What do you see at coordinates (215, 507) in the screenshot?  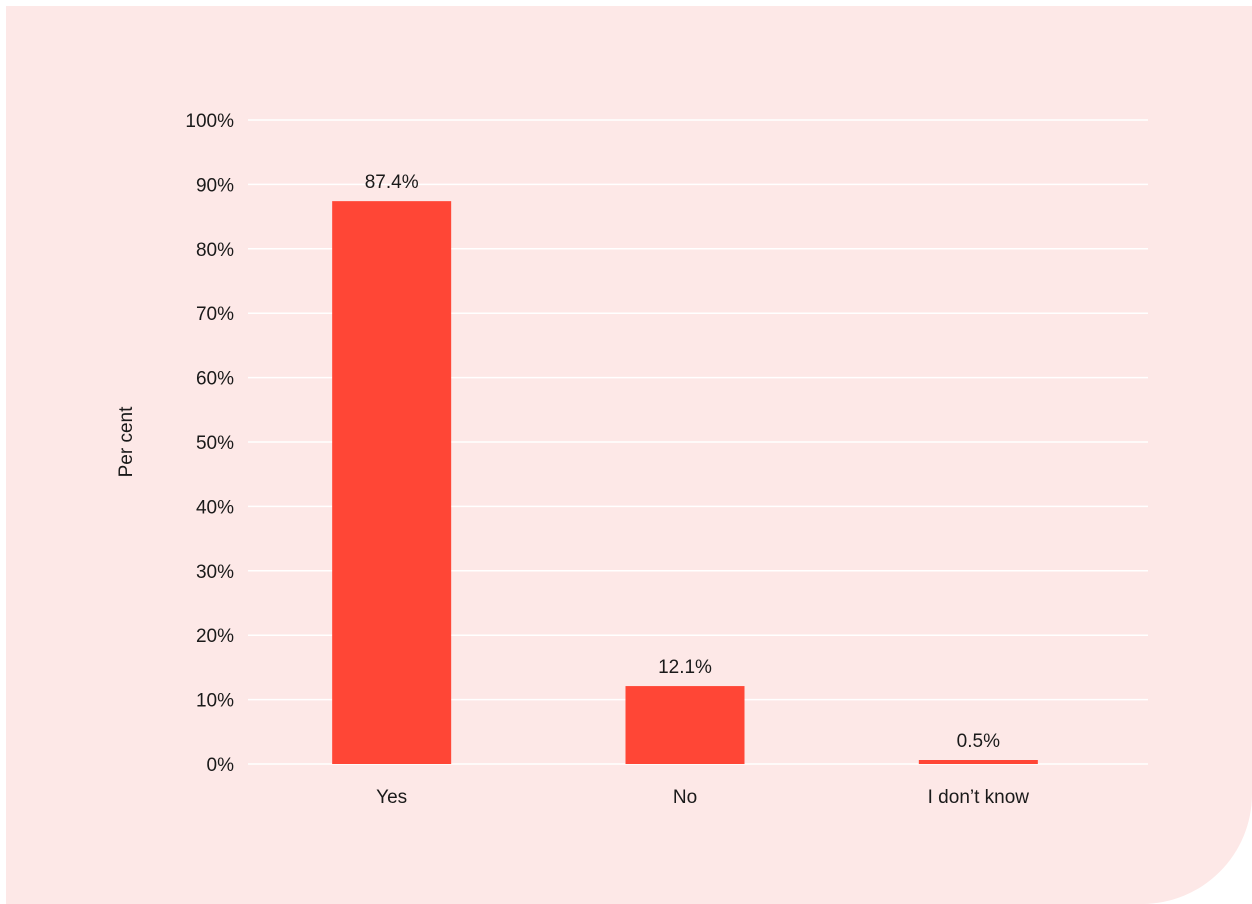 I see `y-tick-label: 40%` at bounding box center [215, 507].